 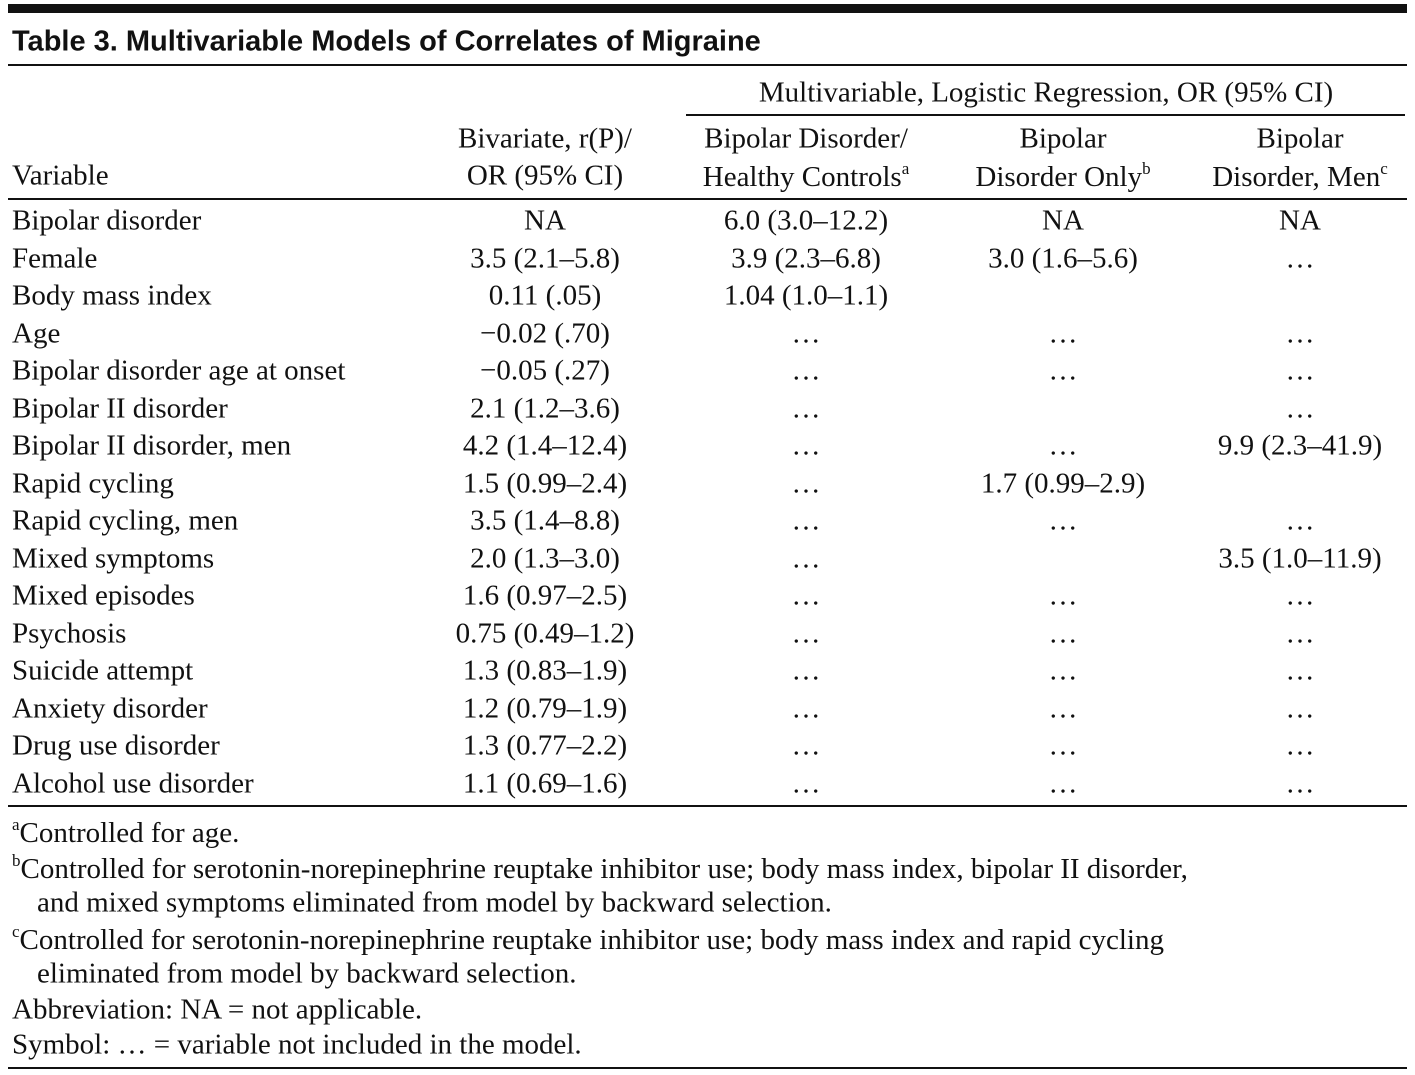 I want to click on cell: −0.05 (.27), so click(x=545, y=370).